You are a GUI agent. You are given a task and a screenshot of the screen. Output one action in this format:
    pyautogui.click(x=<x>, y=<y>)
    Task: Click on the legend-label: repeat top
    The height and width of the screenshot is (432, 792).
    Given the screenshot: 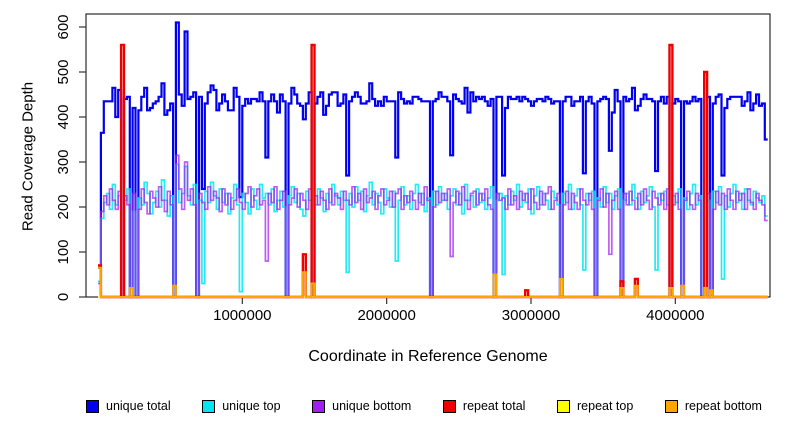 What is the action you would take?
    pyautogui.click(x=605, y=406)
    